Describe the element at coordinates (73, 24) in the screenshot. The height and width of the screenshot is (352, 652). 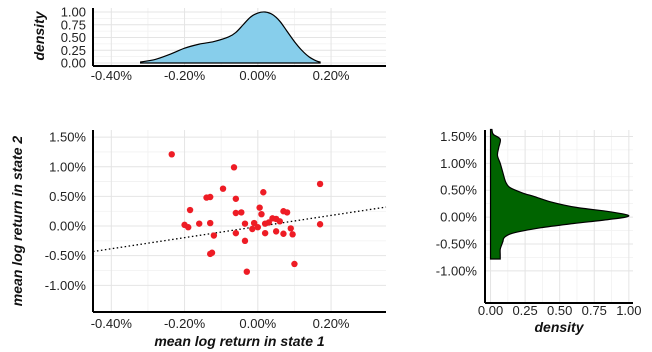
I see `top-y-tick-3: 0.75` at that location.